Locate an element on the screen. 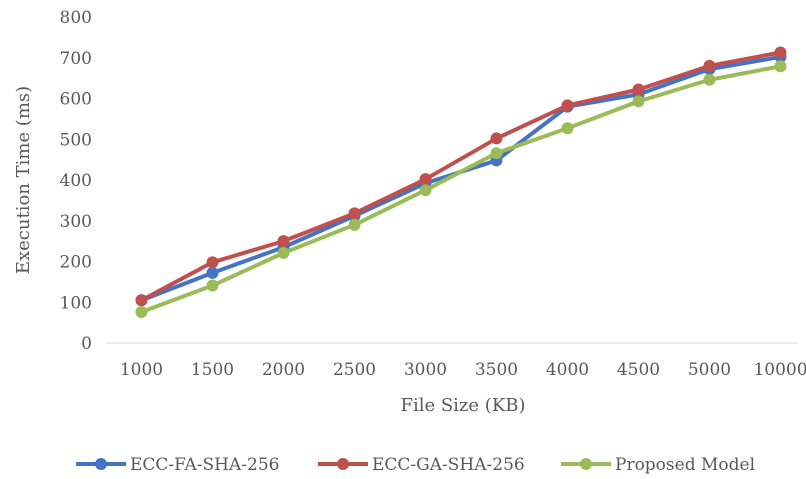 The width and height of the screenshot is (806, 479). legend-label: ECC-FA-SHA-256 is located at coordinates (204, 465).